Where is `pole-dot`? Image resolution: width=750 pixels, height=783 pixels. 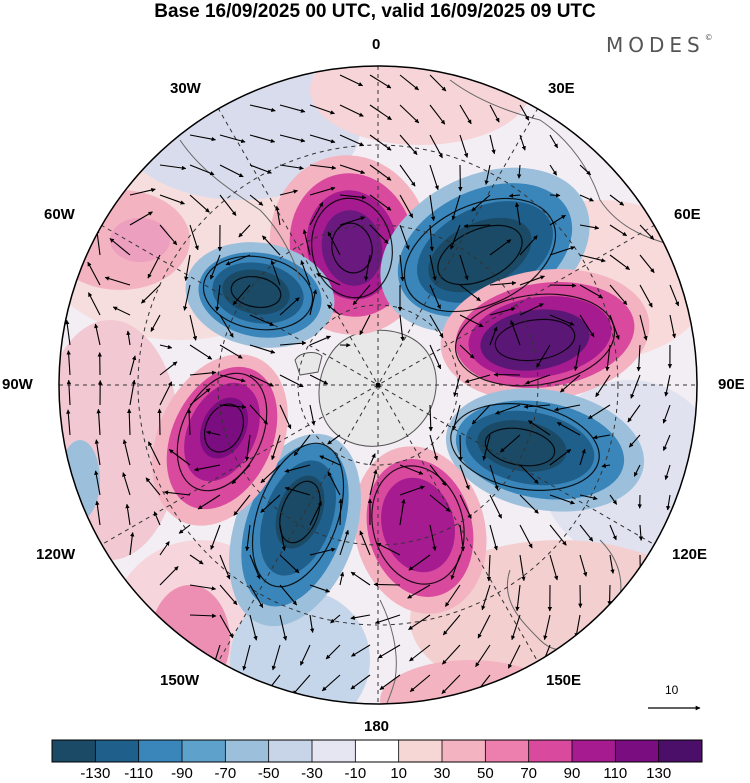 pole-dot is located at coordinates (378, 385).